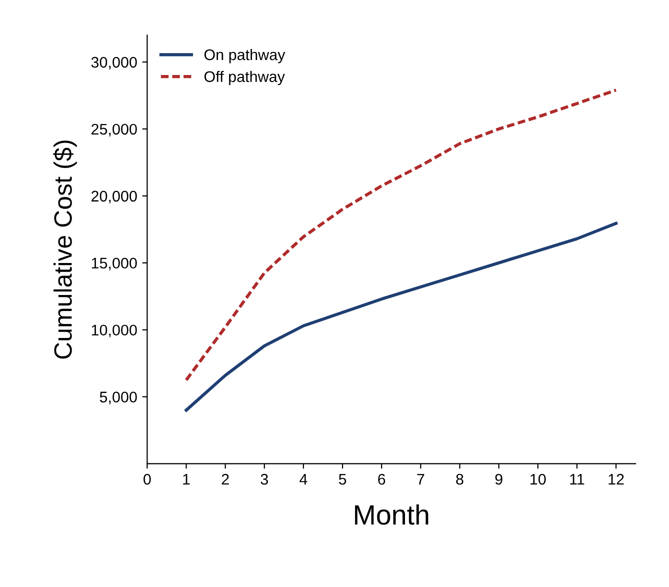 The width and height of the screenshot is (669, 587). What do you see at coordinates (65, 249) in the screenshot?
I see `y-axis-title: Cumulative Cost ($)` at bounding box center [65, 249].